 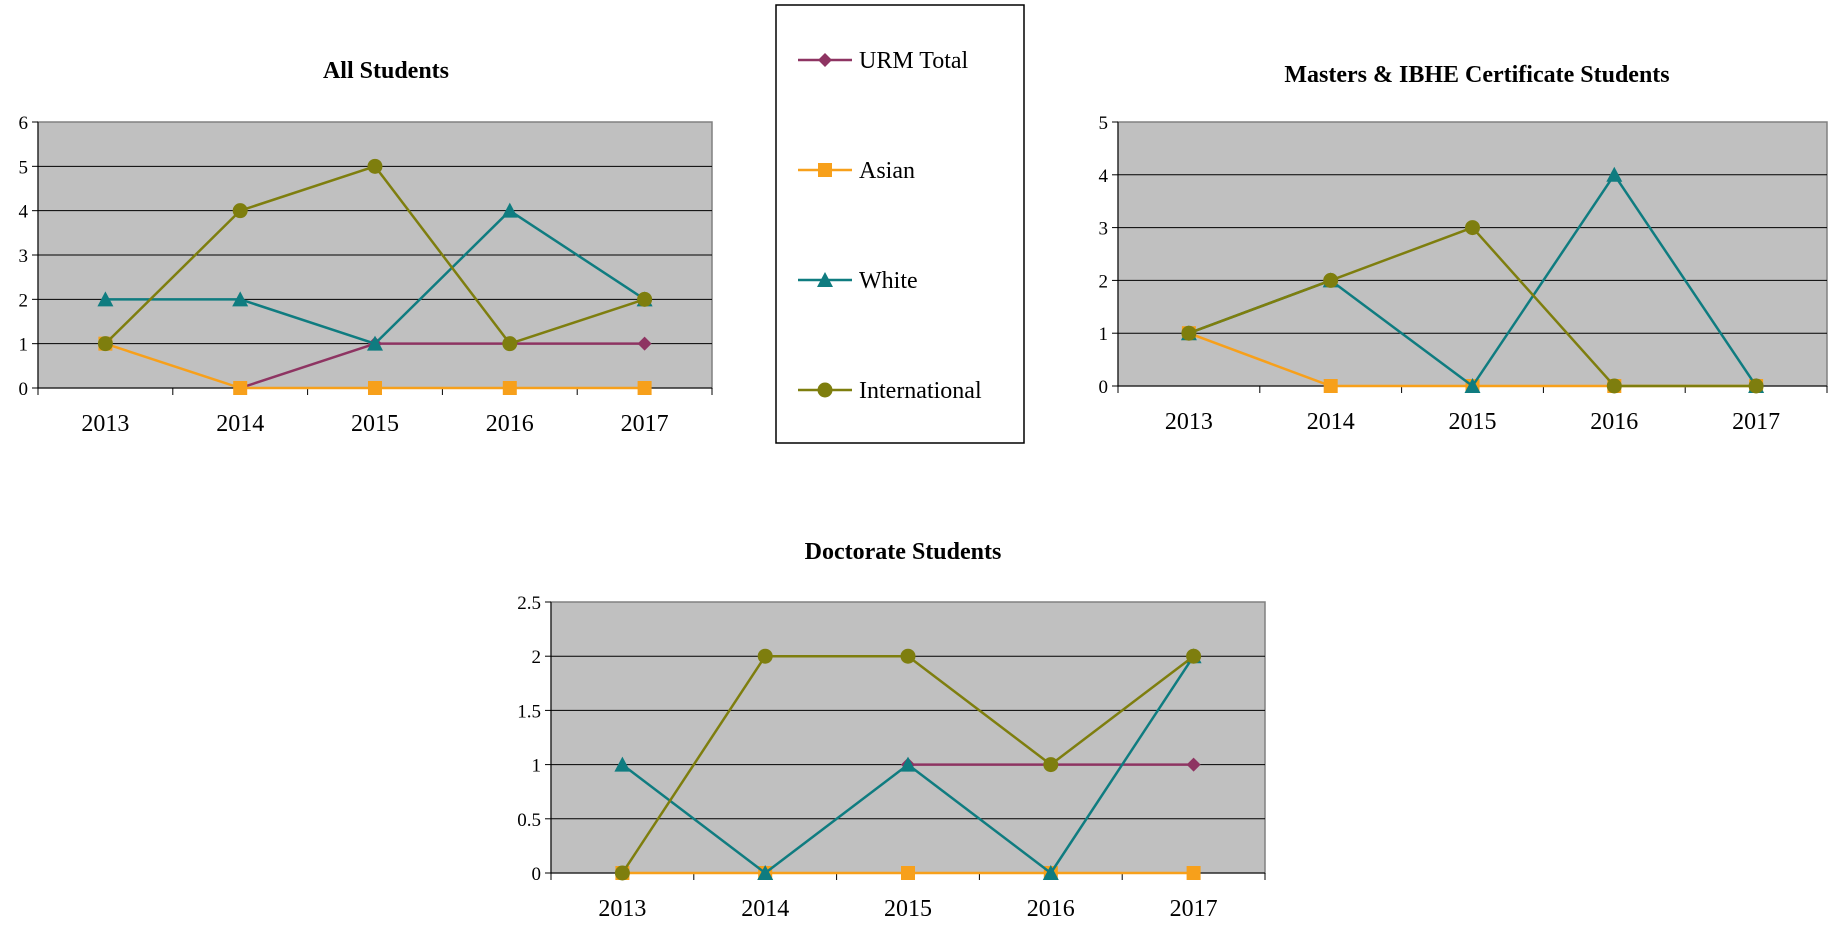 I want to click on y-tick-label: 5, so click(x=24, y=167).